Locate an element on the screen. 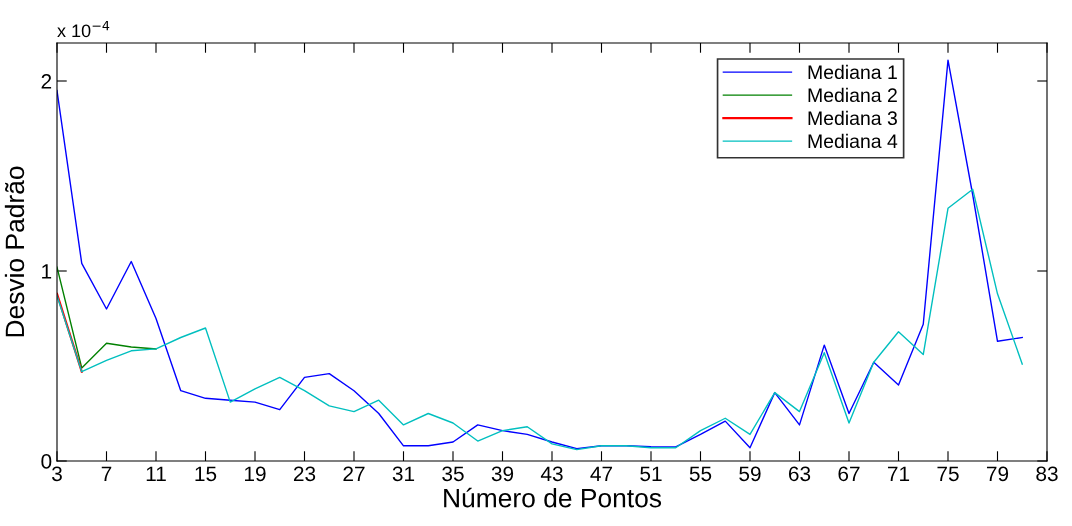 The image size is (1072, 526). x-tick-label: 51 is located at coordinates (651, 474).